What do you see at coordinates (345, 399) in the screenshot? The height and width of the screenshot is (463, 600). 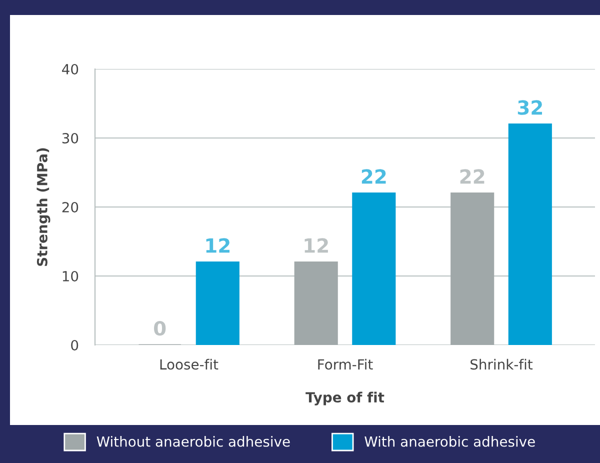 I see `x-axis-title: Type of fit` at bounding box center [345, 399].